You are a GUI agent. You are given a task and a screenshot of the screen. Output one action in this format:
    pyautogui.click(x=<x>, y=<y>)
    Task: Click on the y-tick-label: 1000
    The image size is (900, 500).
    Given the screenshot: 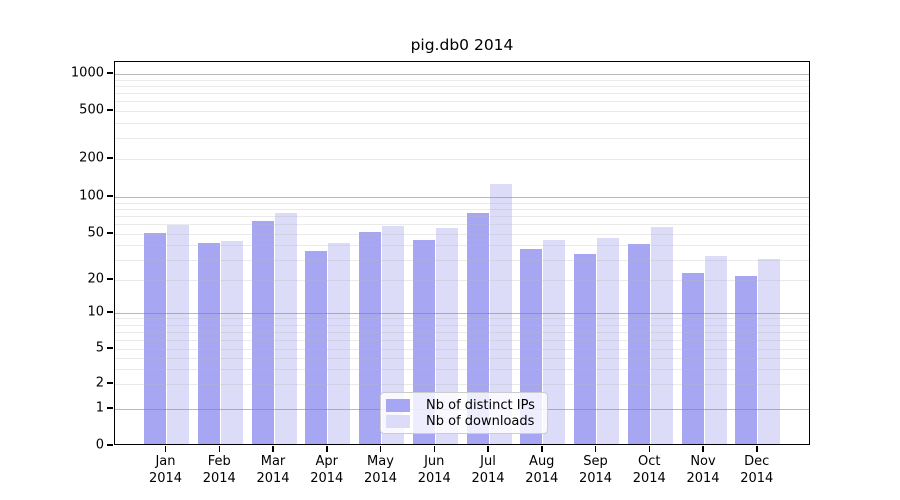 What is the action you would take?
    pyautogui.click(x=87, y=73)
    